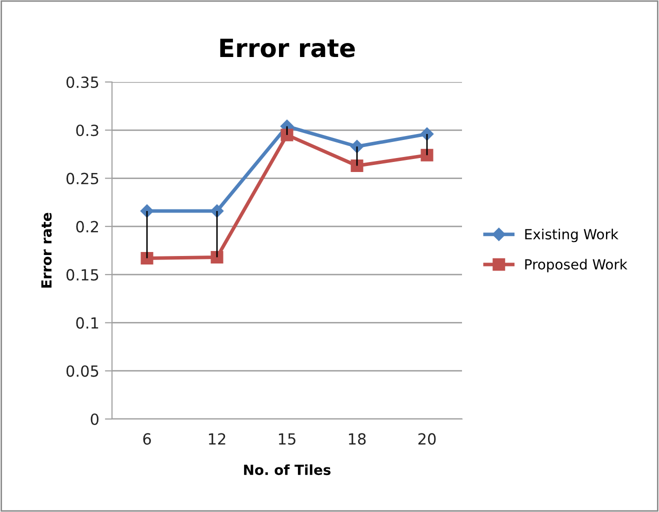 Image resolution: width=659 pixels, height=512 pixels. Describe the element at coordinates (576, 265) in the screenshot. I see `legend-label: Proposed Work` at that location.